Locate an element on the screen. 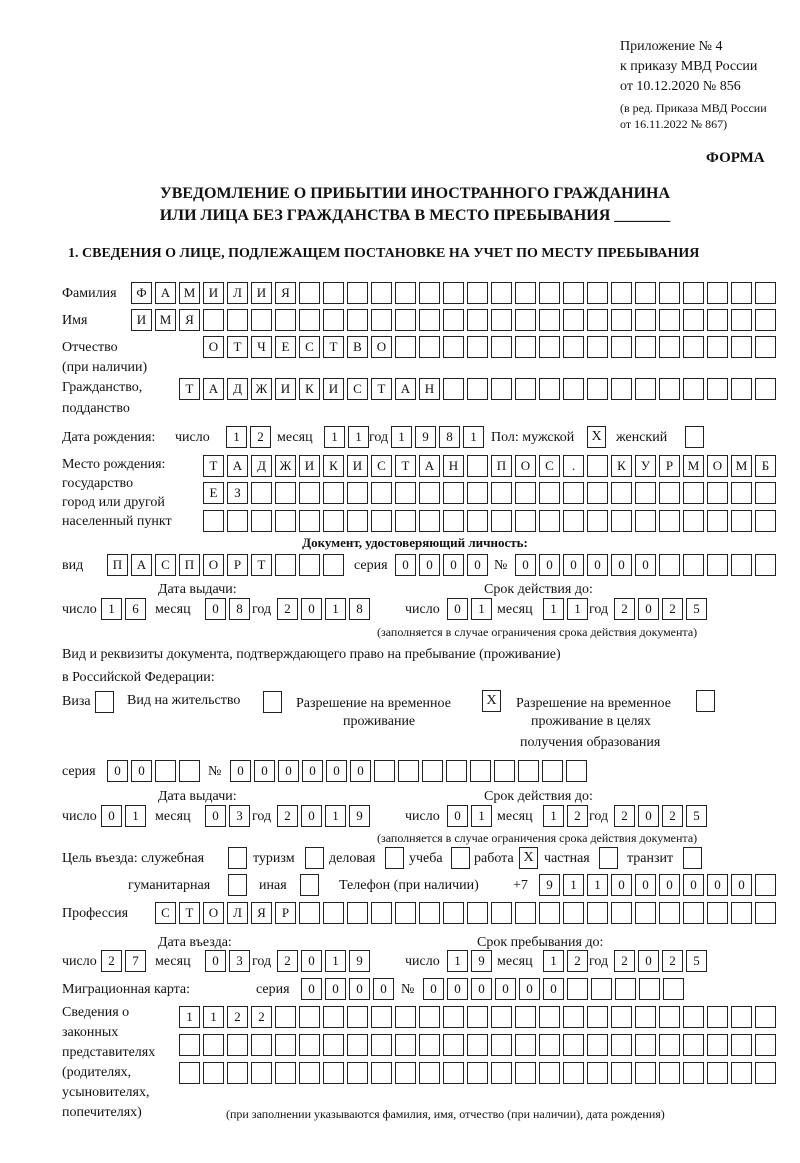 This screenshot has height=1163, width=800. char-box: 7 is located at coordinates (135, 961).